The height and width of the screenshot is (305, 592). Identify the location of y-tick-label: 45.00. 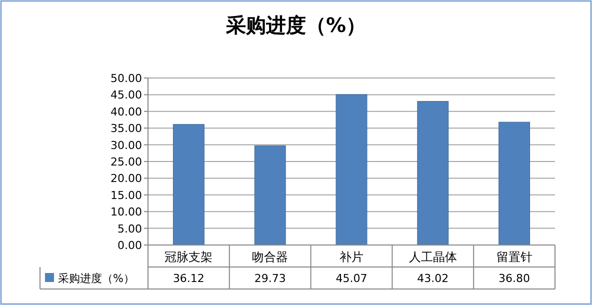
(126, 95).